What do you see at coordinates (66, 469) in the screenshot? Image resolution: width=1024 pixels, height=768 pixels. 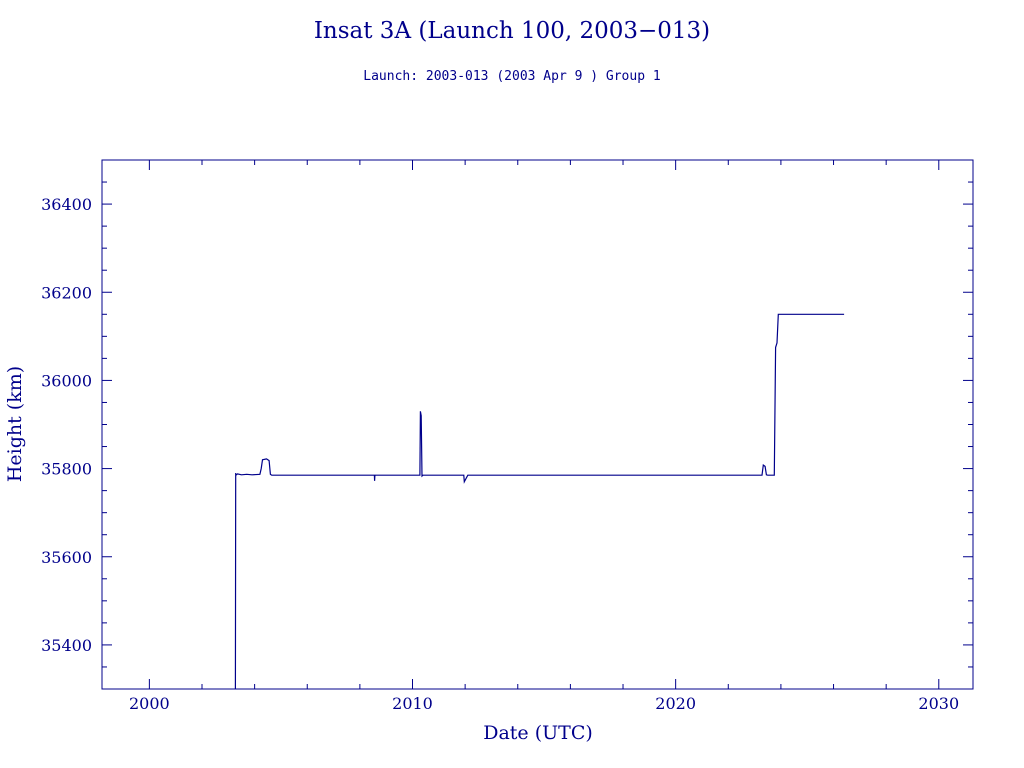 I see `y-tick-label: 35800` at bounding box center [66, 469].